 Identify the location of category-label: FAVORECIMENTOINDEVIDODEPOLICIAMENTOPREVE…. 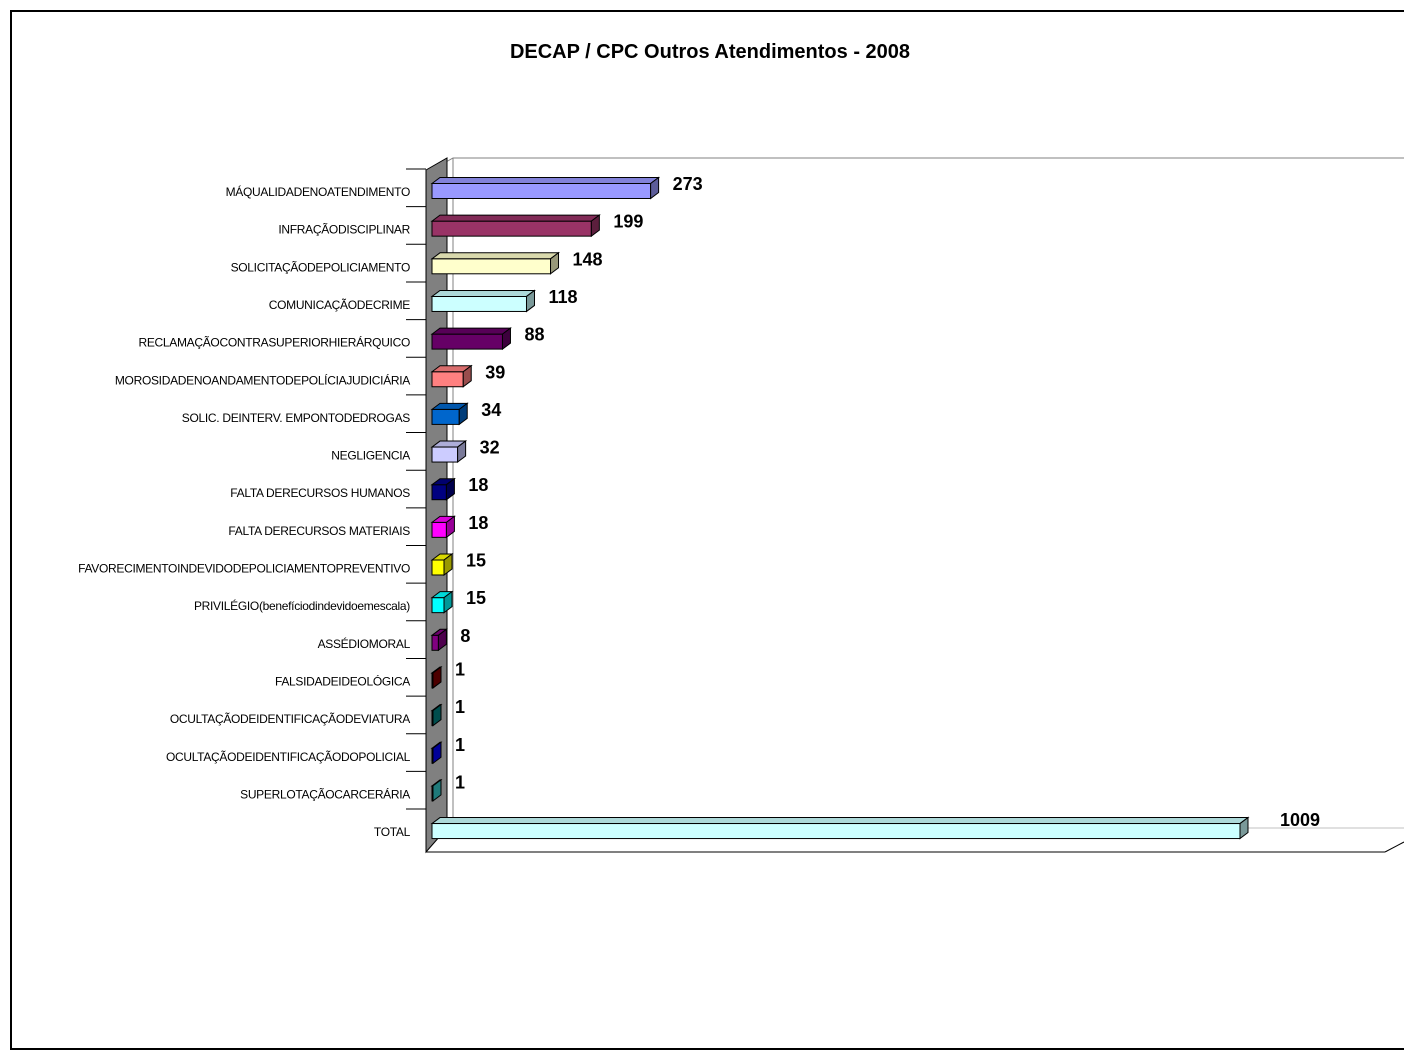
(244, 569).